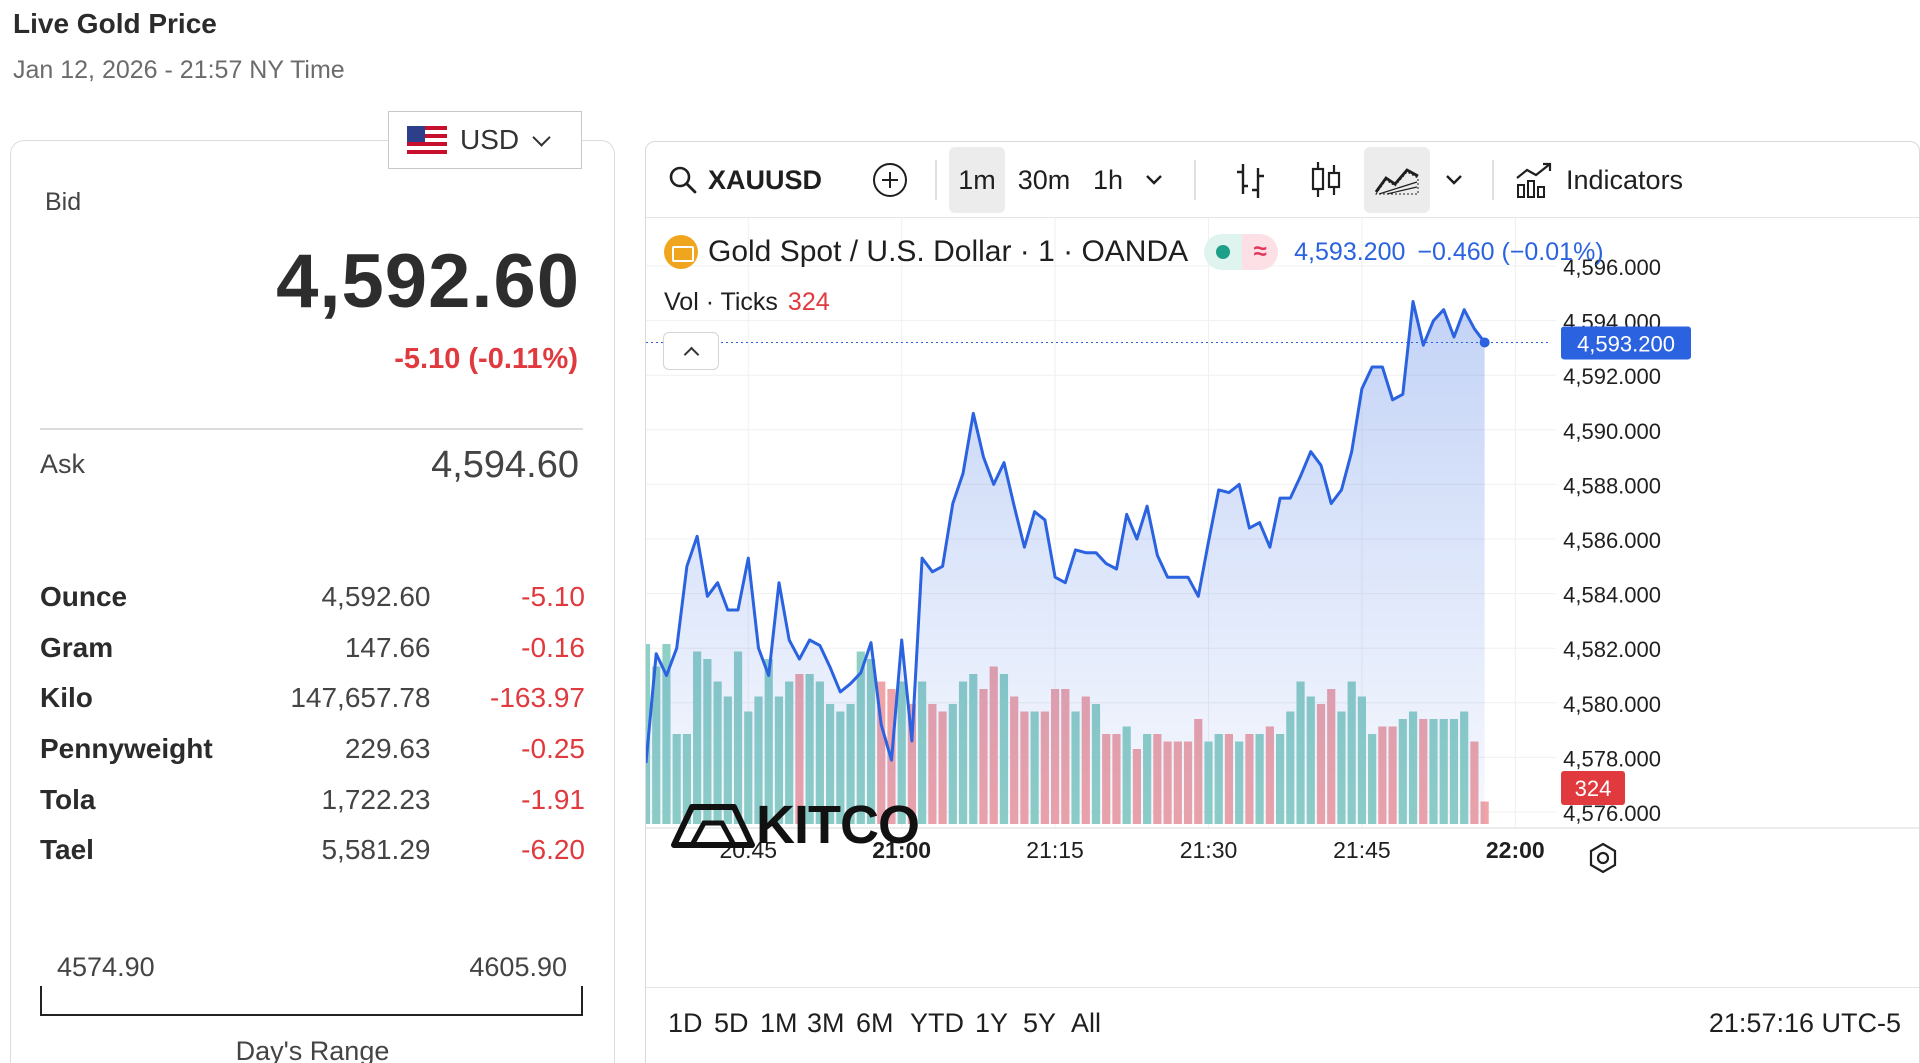 The width and height of the screenshot is (1920, 1063). Describe the element at coordinates (541, 137) in the screenshot. I see `chevron-down-icon` at that location.